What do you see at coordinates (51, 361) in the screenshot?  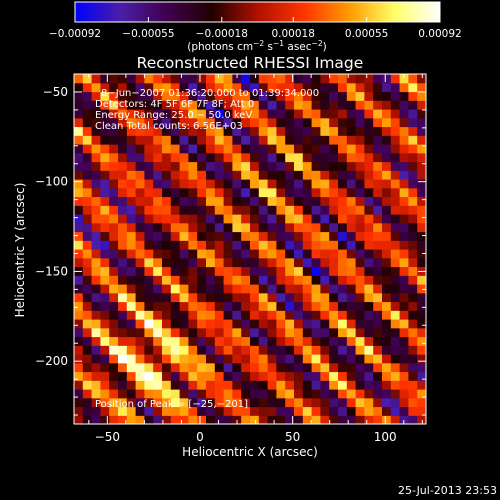 I see `y-tick-label: −200` at bounding box center [51, 361].